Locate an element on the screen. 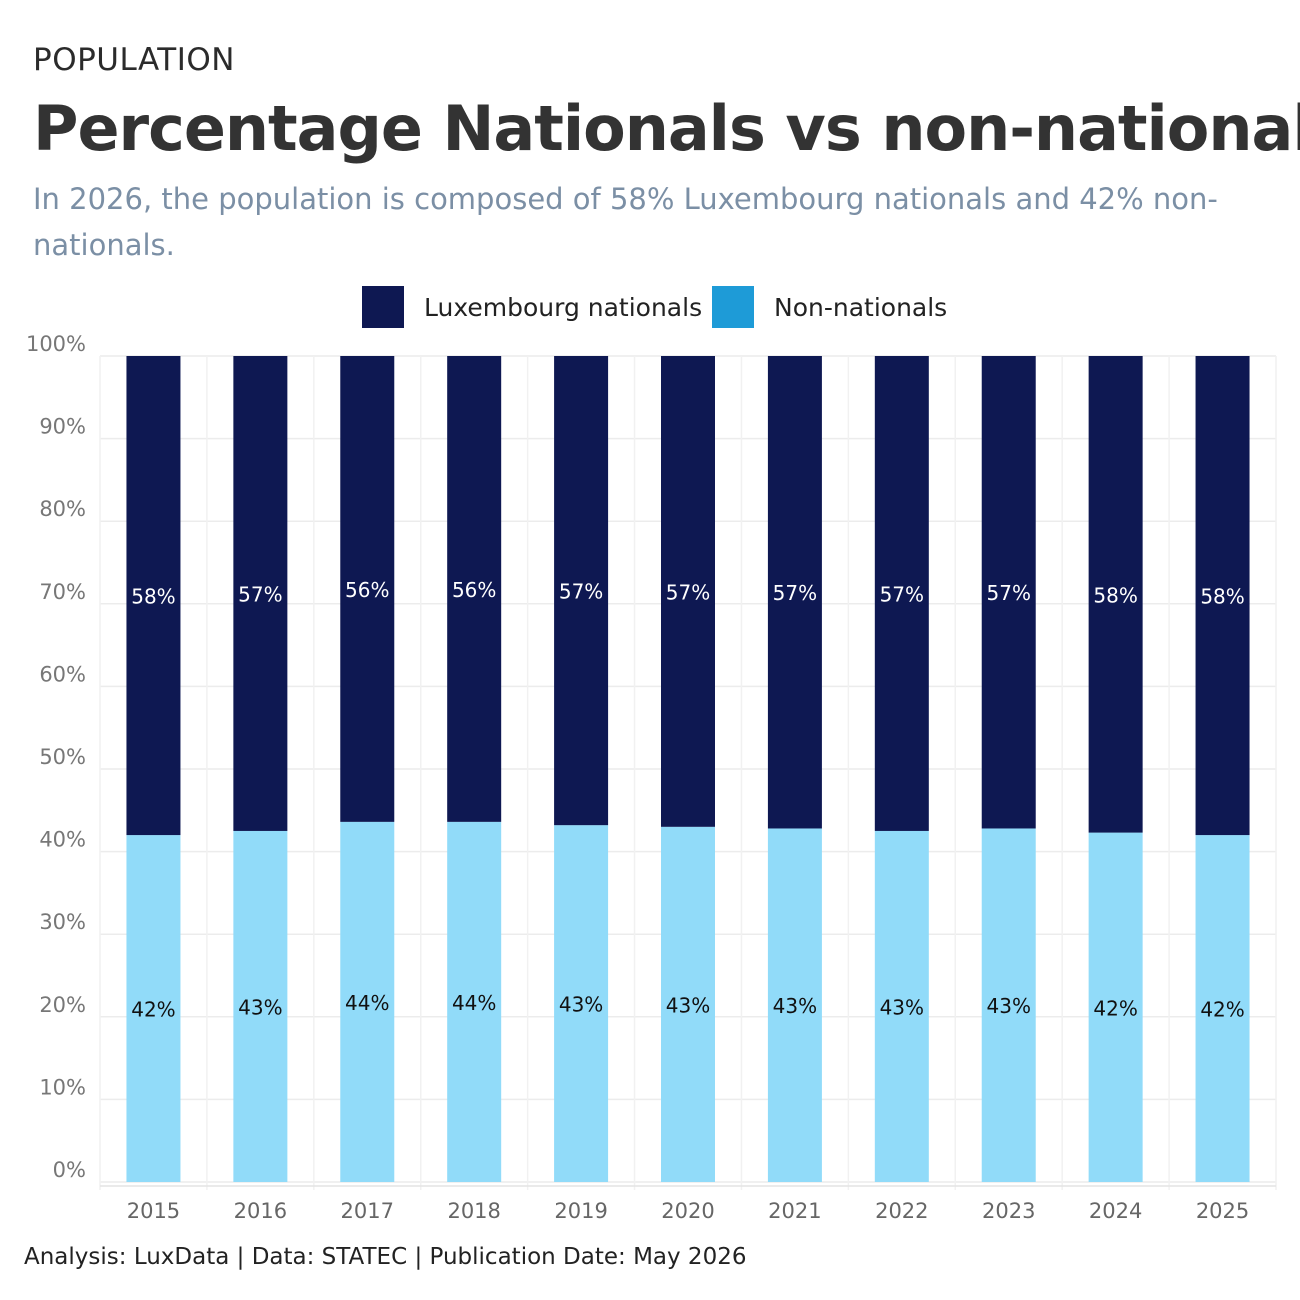 The width and height of the screenshot is (1300, 1300). data-label-non-nationals-2023: 43% is located at coordinates (1009, 1006).